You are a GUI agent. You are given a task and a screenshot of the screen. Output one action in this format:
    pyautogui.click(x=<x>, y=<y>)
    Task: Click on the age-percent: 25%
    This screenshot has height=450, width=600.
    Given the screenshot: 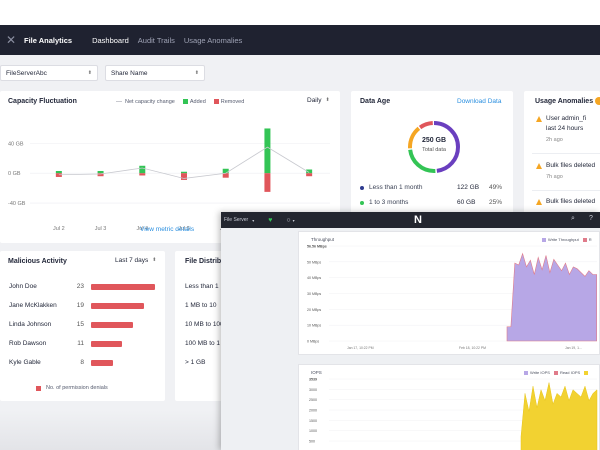 What is the action you would take?
    pyautogui.click(x=496, y=202)
    